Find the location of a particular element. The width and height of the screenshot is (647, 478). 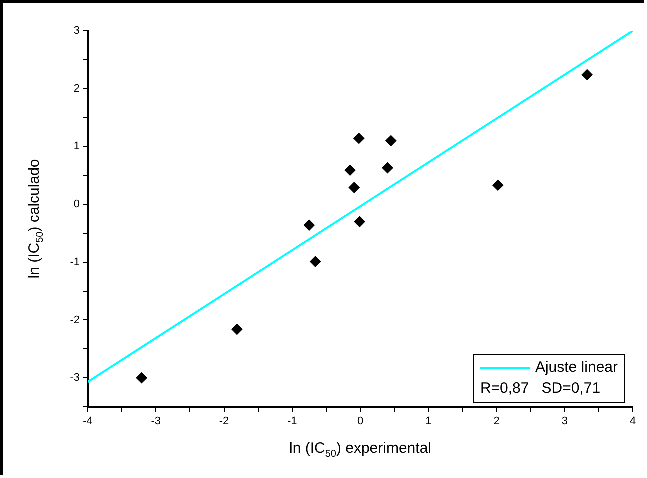

annotation: R=0,87 SD=0,71 is located at coordinates (541, 389).